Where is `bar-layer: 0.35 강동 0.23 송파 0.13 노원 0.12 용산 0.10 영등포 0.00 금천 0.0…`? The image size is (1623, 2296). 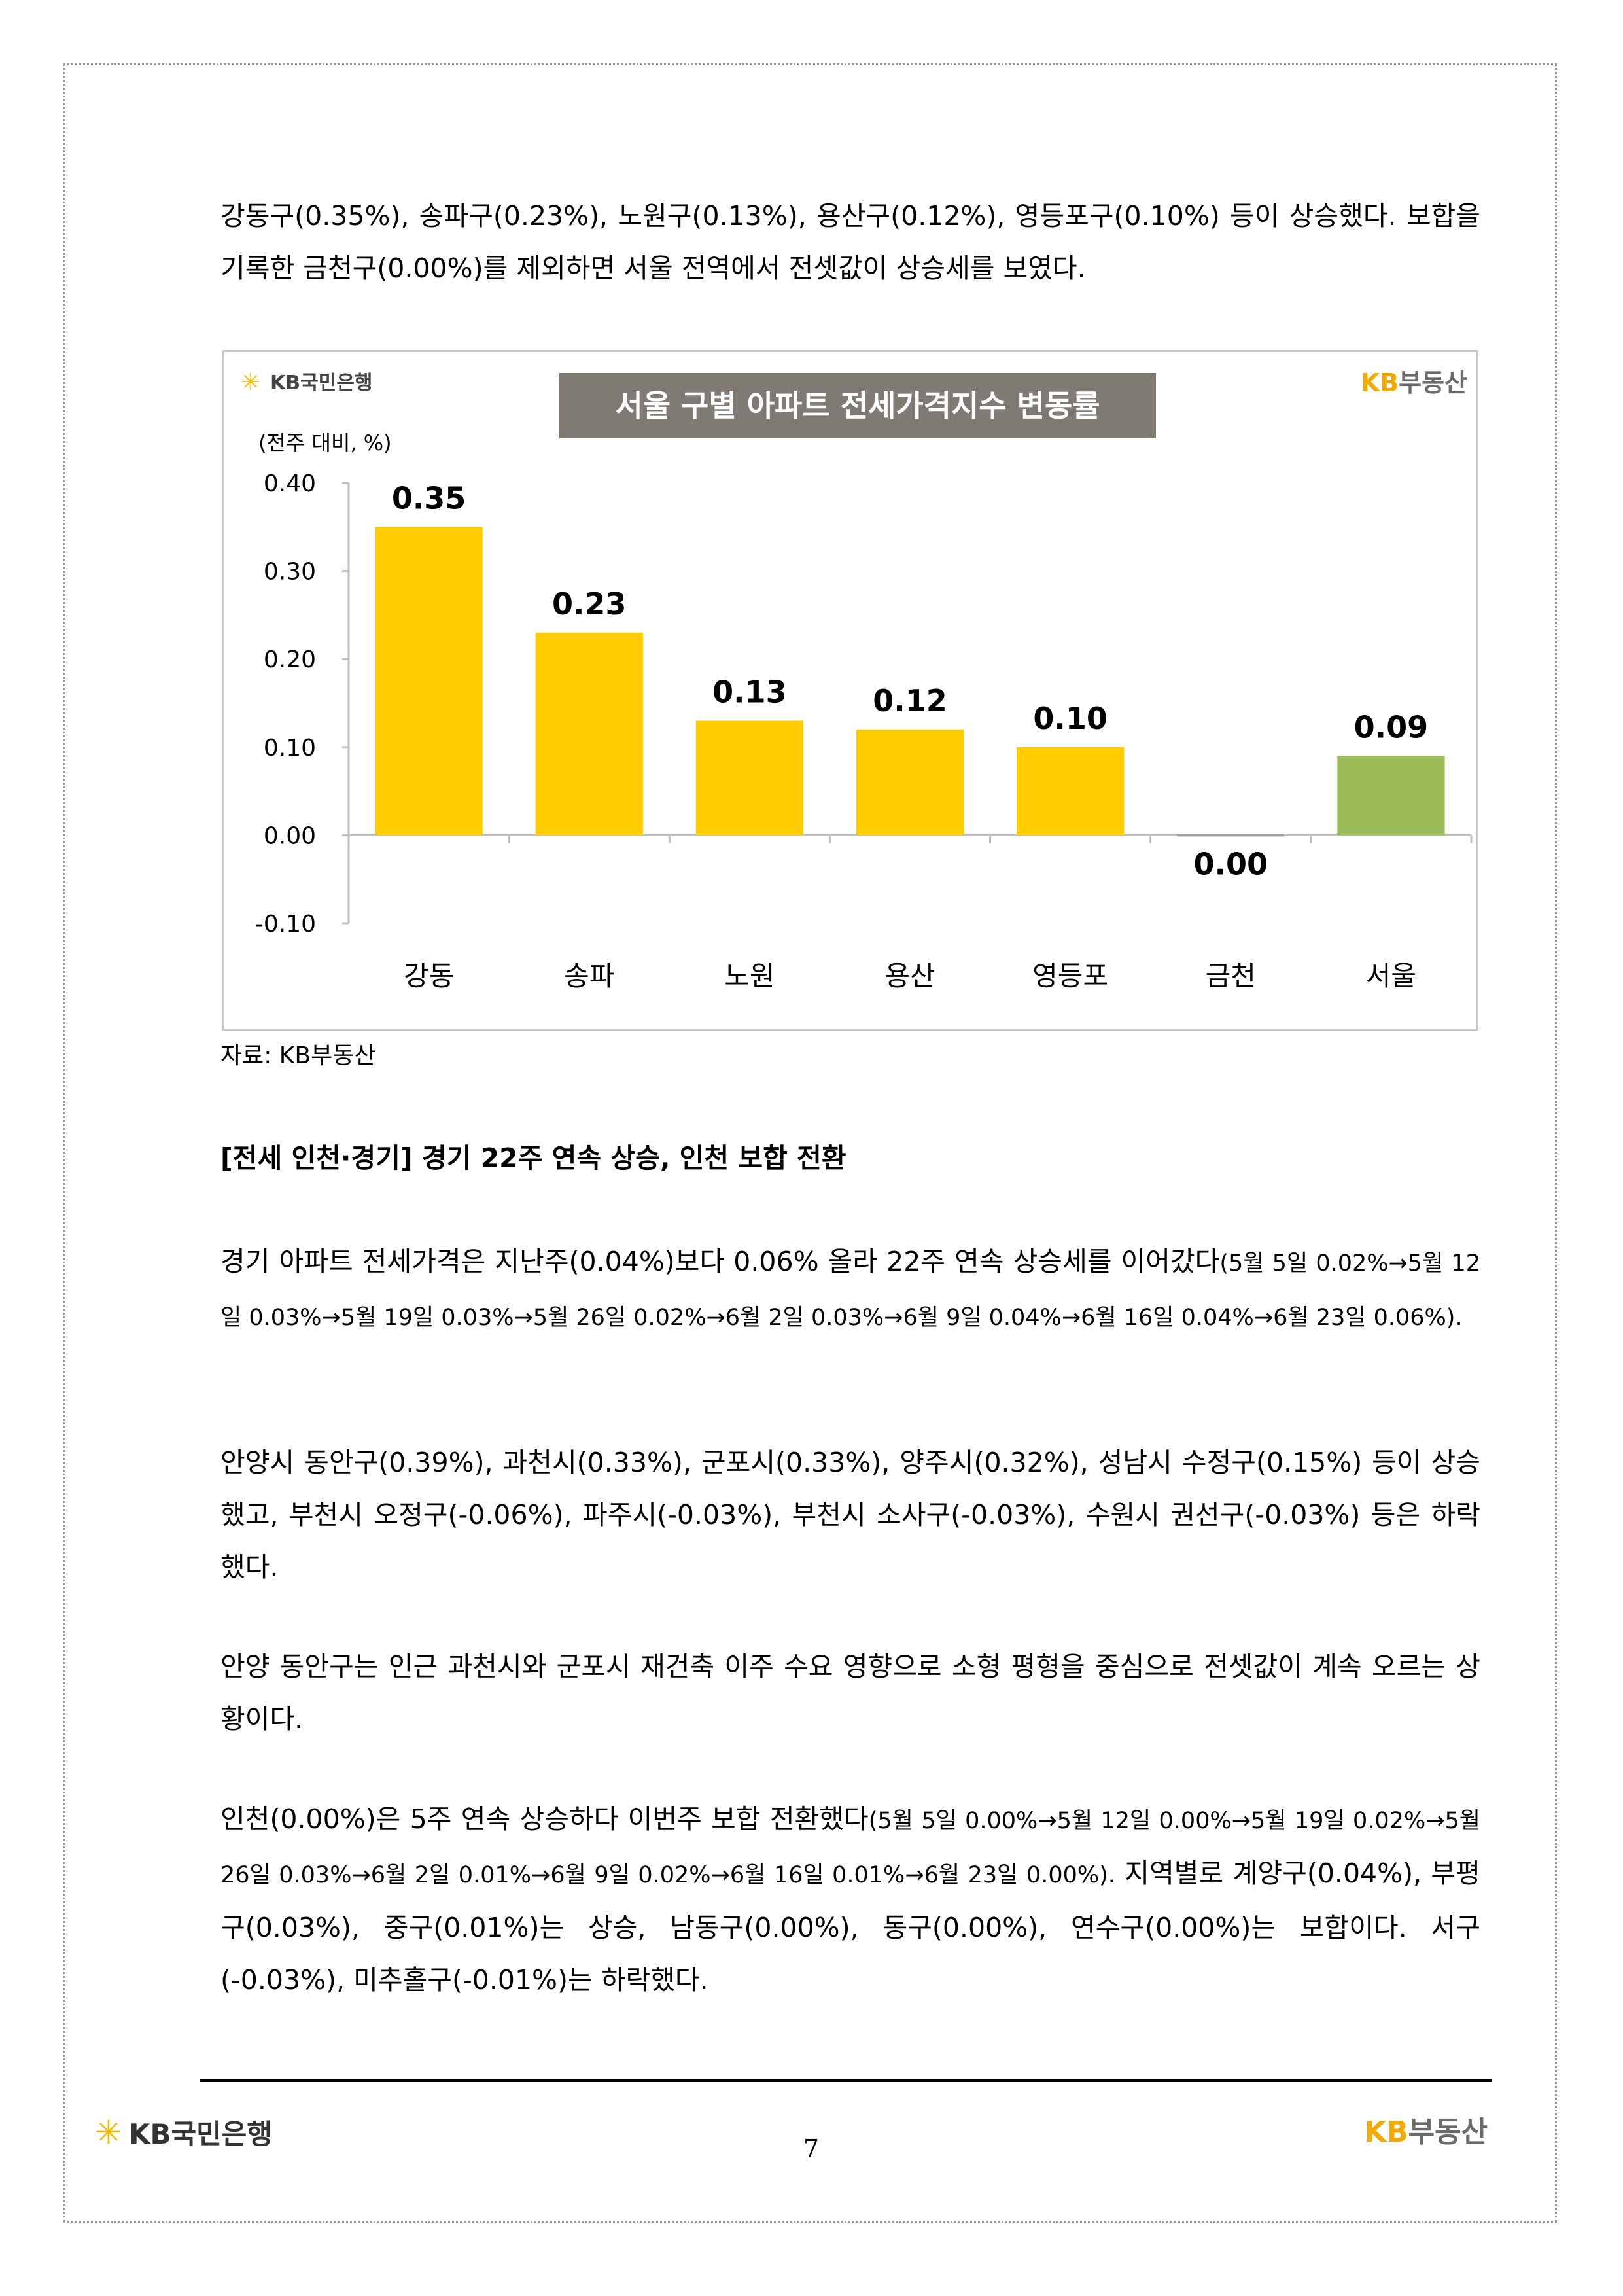
bar-layer: 0.35 강동 0.23 송파 0.13 노원 0.12 용산 0.10 영등포 0.00 금천 0.0… is located at coordinates (910, 736).